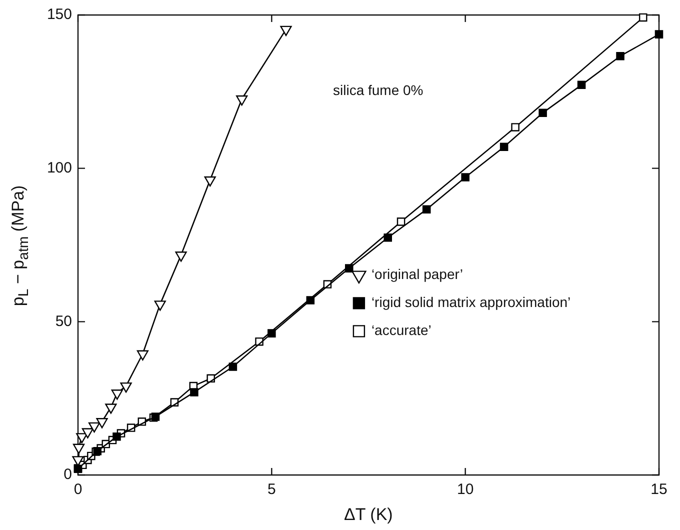 This screenshot has width=680, height=530. What do you see at coordinates (378, 90) in the screenshot?
I see `annotation: silica fume 0%` at bounding box center [378, 90].